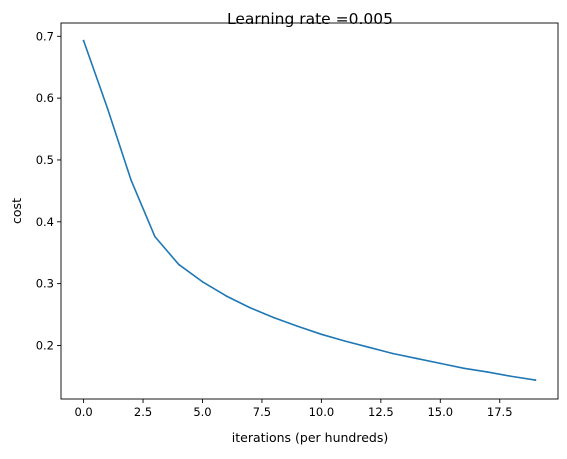  Describe the element at coordinates (48, 190) in the screenshot. I see `y-axis-ticks: 0.2 0.3 0.4 0.5 0.6 0.7` at that location.